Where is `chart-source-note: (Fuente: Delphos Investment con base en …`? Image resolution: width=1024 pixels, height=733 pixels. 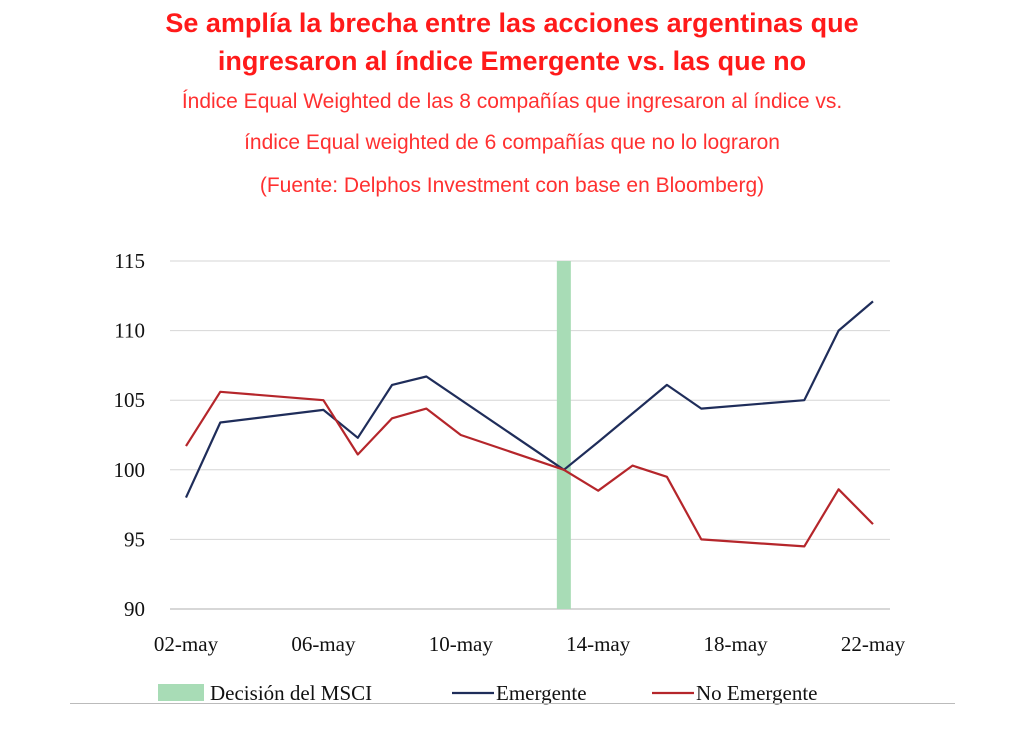 chart-source-note: (Fuente: Delphos Investment con base en … is located at coordinates (512, 185).